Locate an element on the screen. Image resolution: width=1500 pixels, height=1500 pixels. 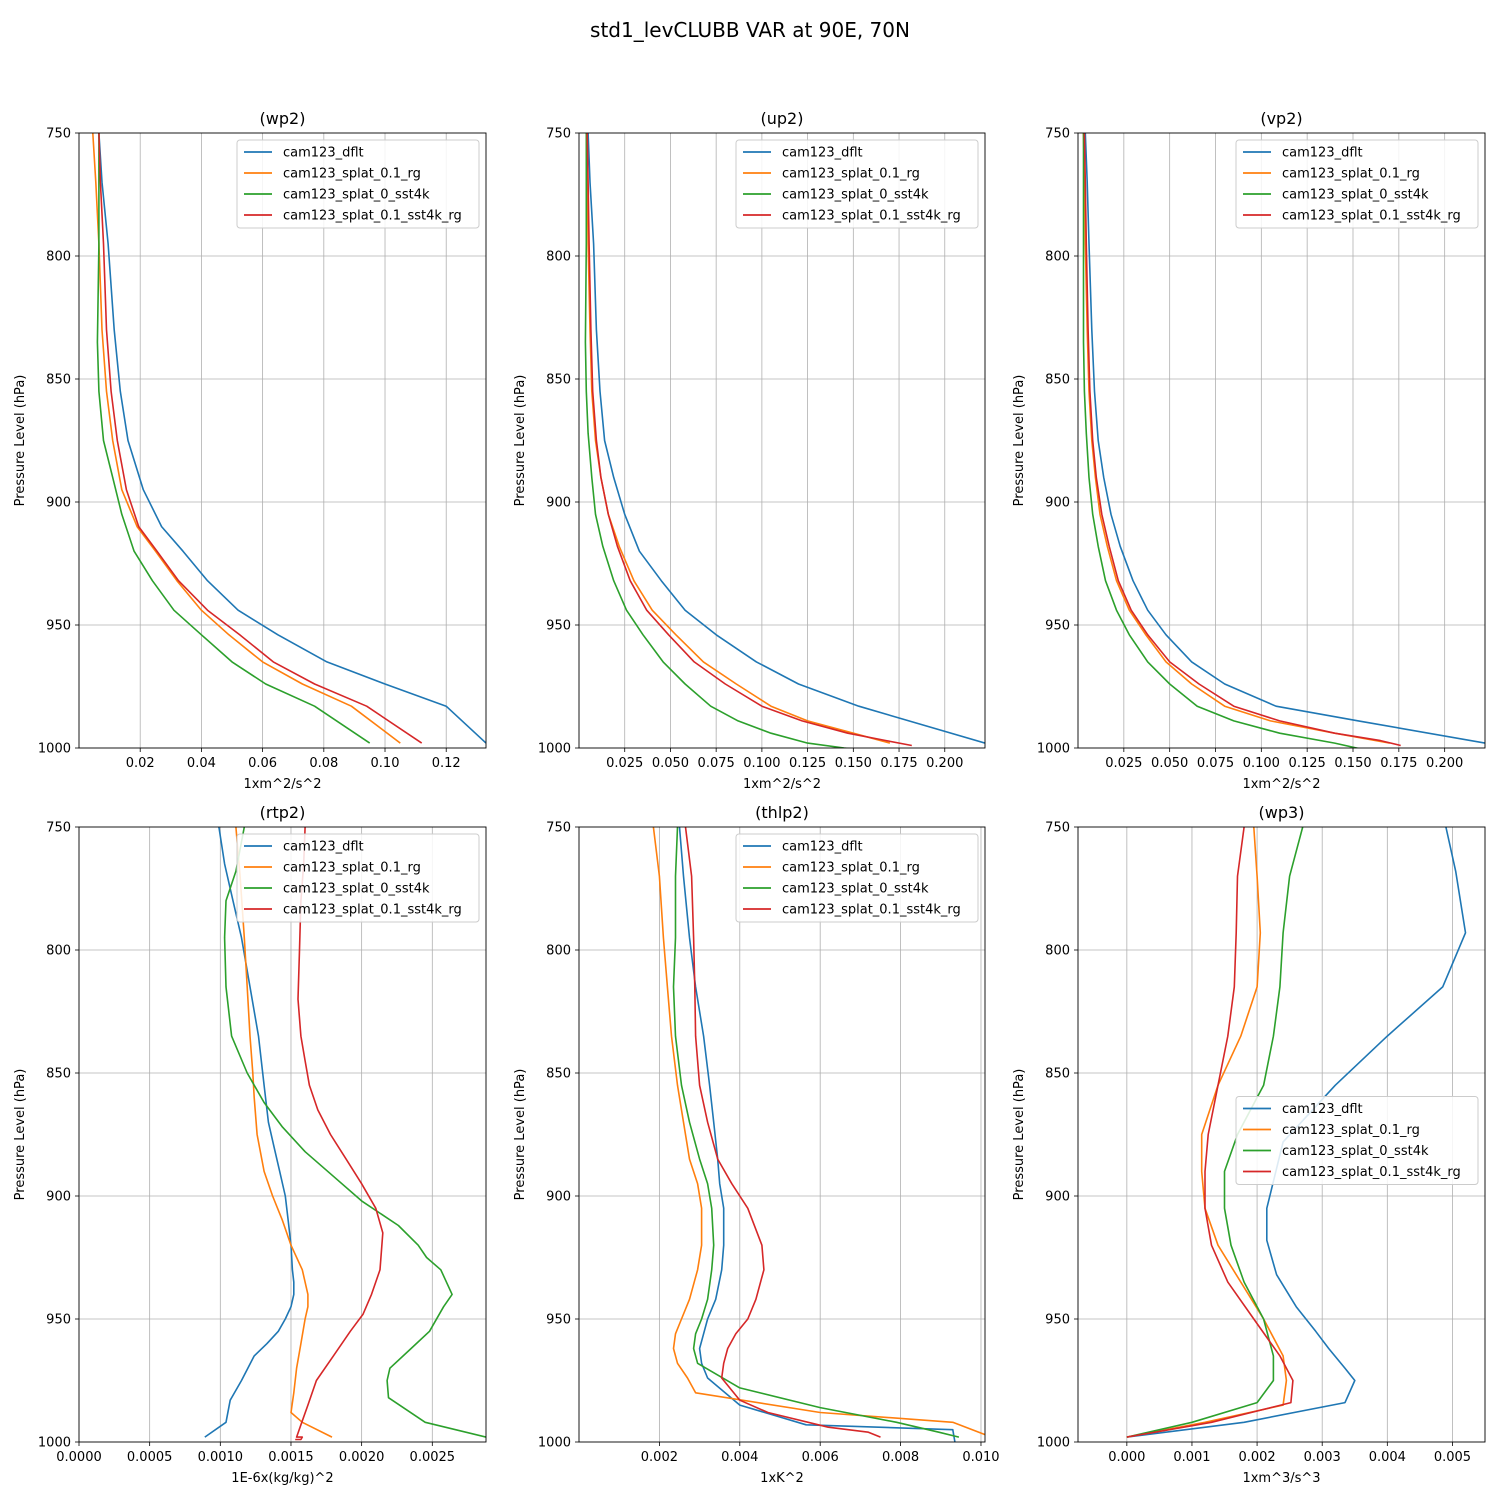
x-tick-label: 0.008 is located at coordinates (900, 1457).